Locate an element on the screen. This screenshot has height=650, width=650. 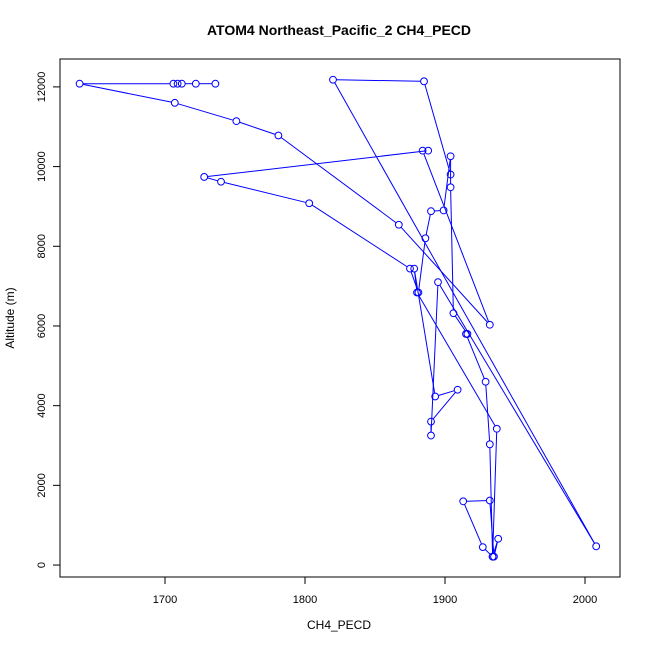
x-tick-label: 1900 is located at coordinates (445, 600).